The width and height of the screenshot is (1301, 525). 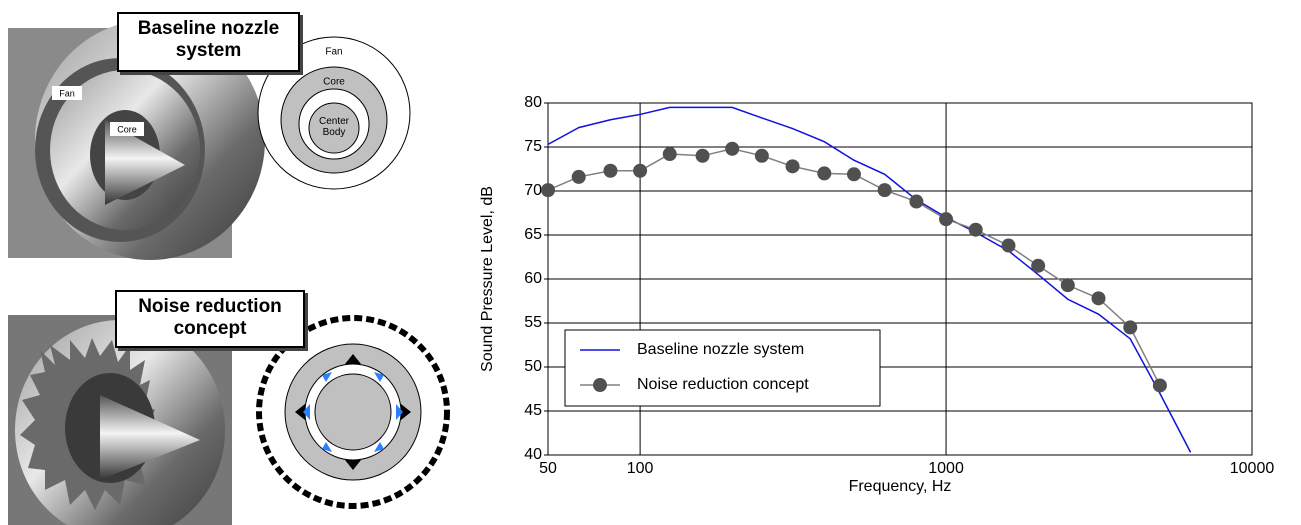 I want to click on photo-concept, so click(x=120, y=420).